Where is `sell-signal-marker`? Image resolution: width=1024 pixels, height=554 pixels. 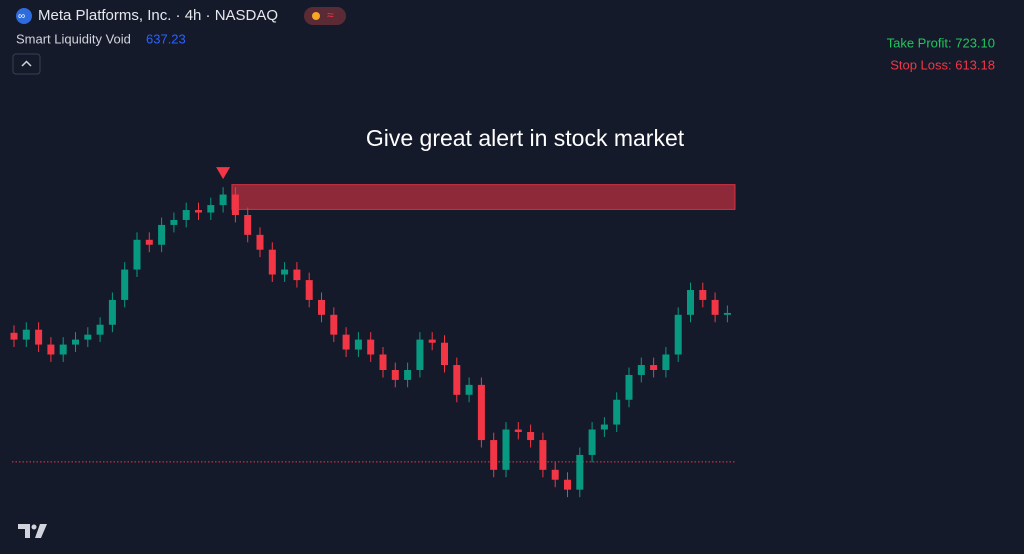 sell-signal-marker is located at coordinates (223, 173).